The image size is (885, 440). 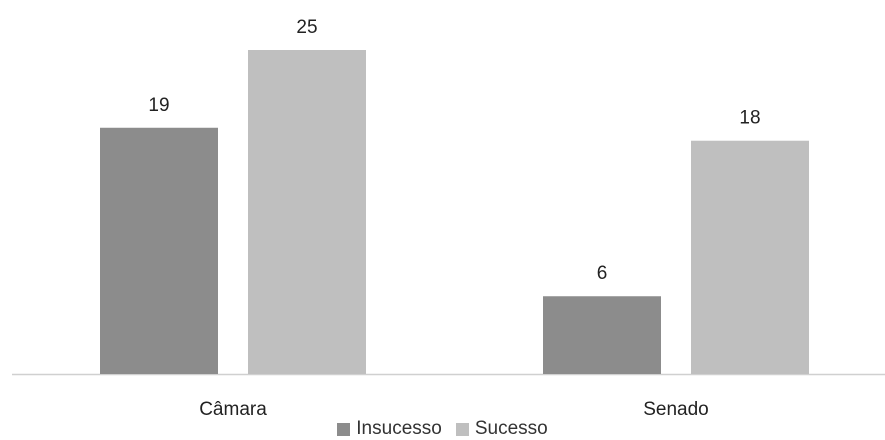 I want to click on x-tick-label-0: Câmara, so click(x=233, y=409).